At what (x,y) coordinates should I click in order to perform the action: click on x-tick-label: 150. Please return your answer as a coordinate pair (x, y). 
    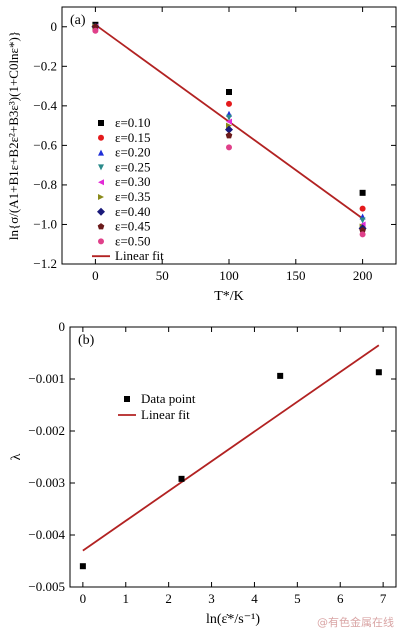
    Looking at the image, I should click on (296, 275).